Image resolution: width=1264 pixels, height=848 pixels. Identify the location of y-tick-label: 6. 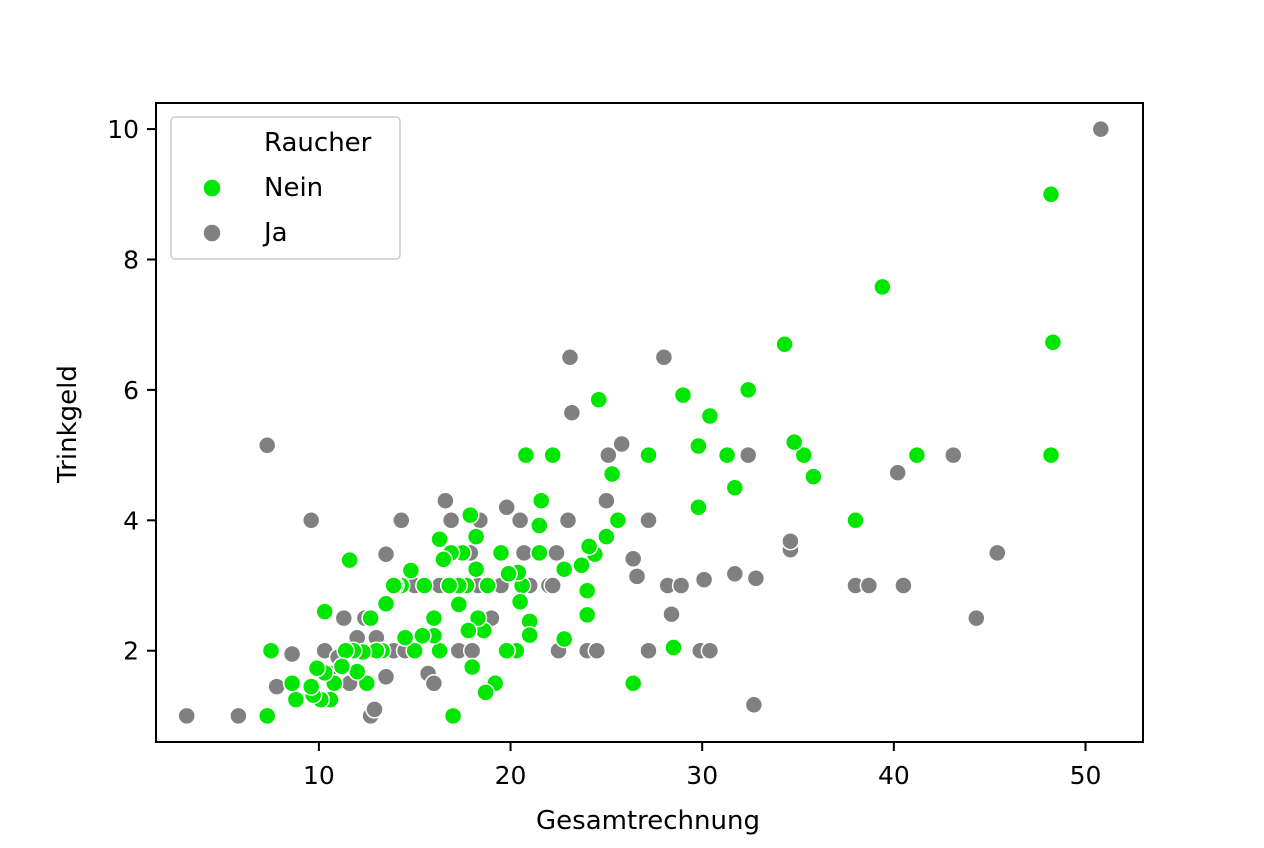
(131, 390).